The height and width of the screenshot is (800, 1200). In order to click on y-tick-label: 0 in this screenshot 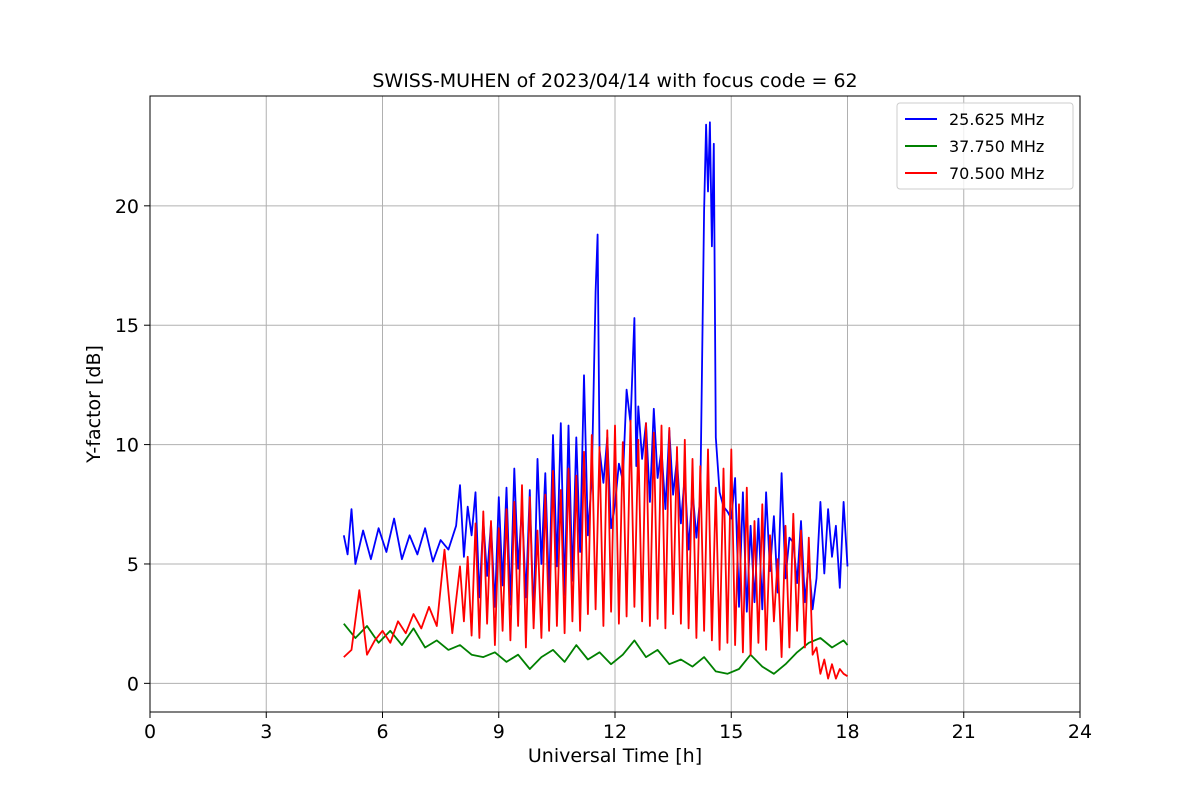, I will do `click(133, 684)`.